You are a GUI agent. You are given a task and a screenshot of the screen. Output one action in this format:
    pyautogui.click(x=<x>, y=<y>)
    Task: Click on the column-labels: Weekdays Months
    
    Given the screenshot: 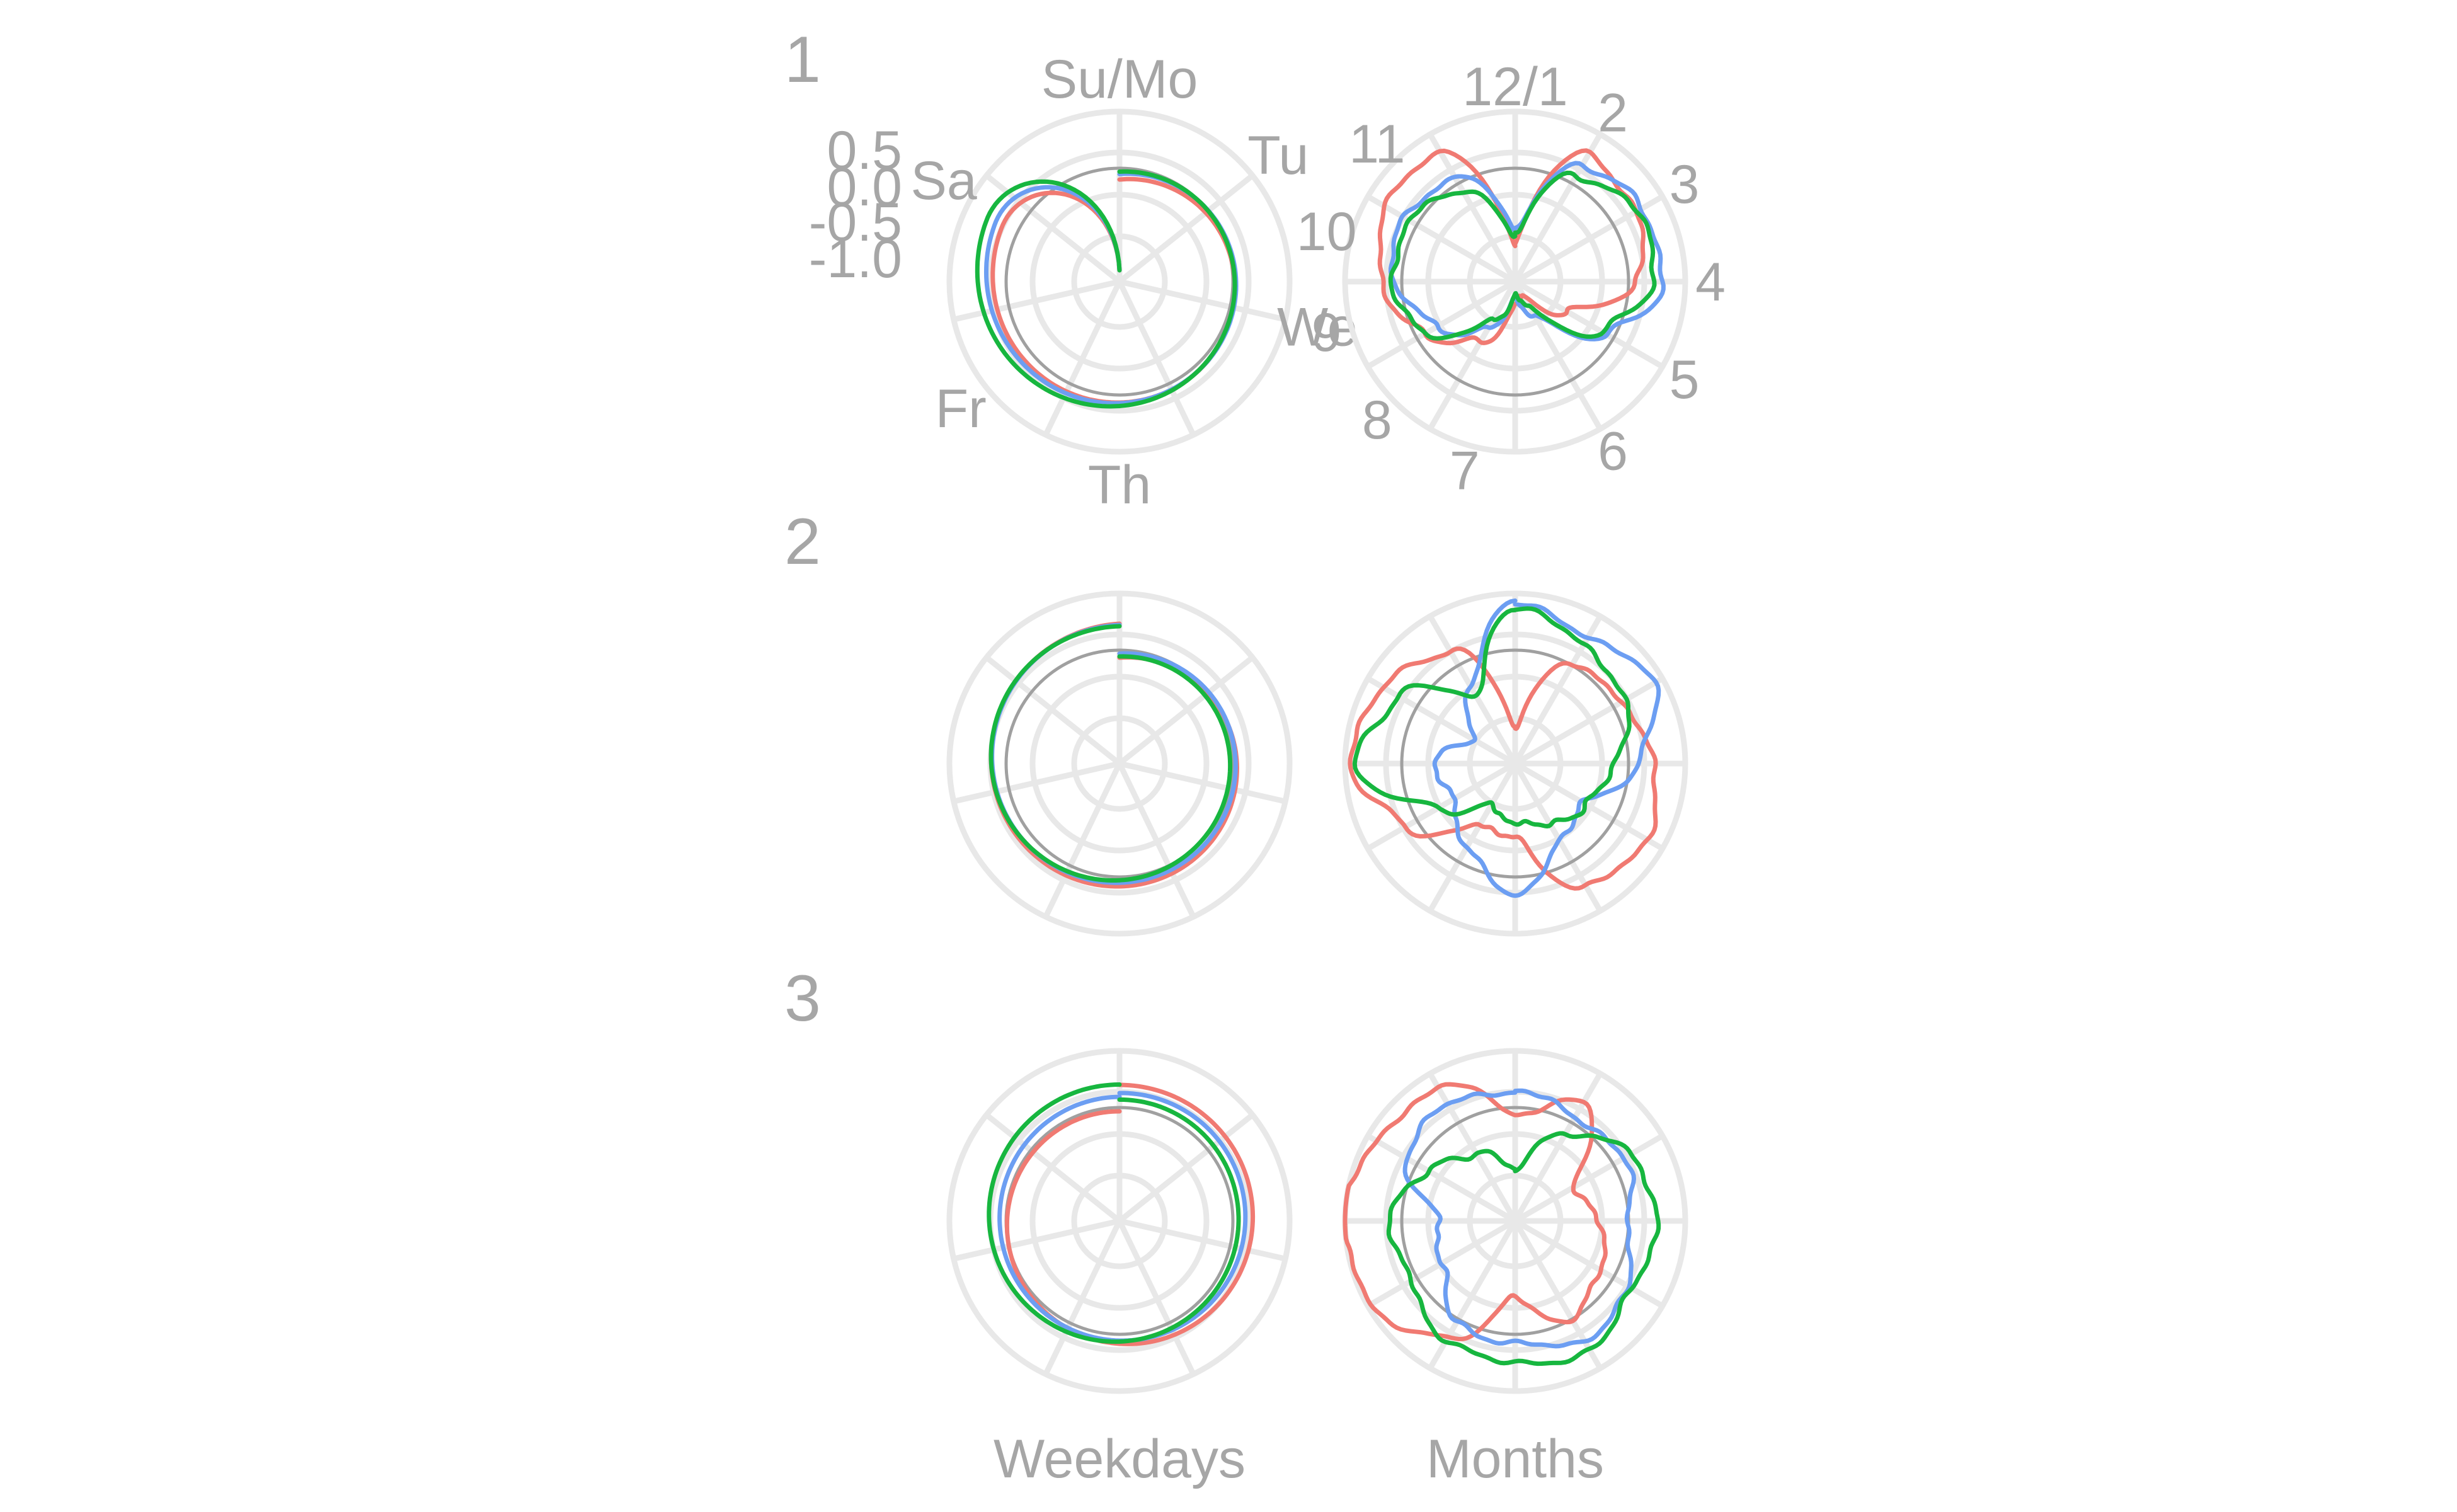 What is the action you would take?
    pyautogui.click(x=1299, y=1459)
    